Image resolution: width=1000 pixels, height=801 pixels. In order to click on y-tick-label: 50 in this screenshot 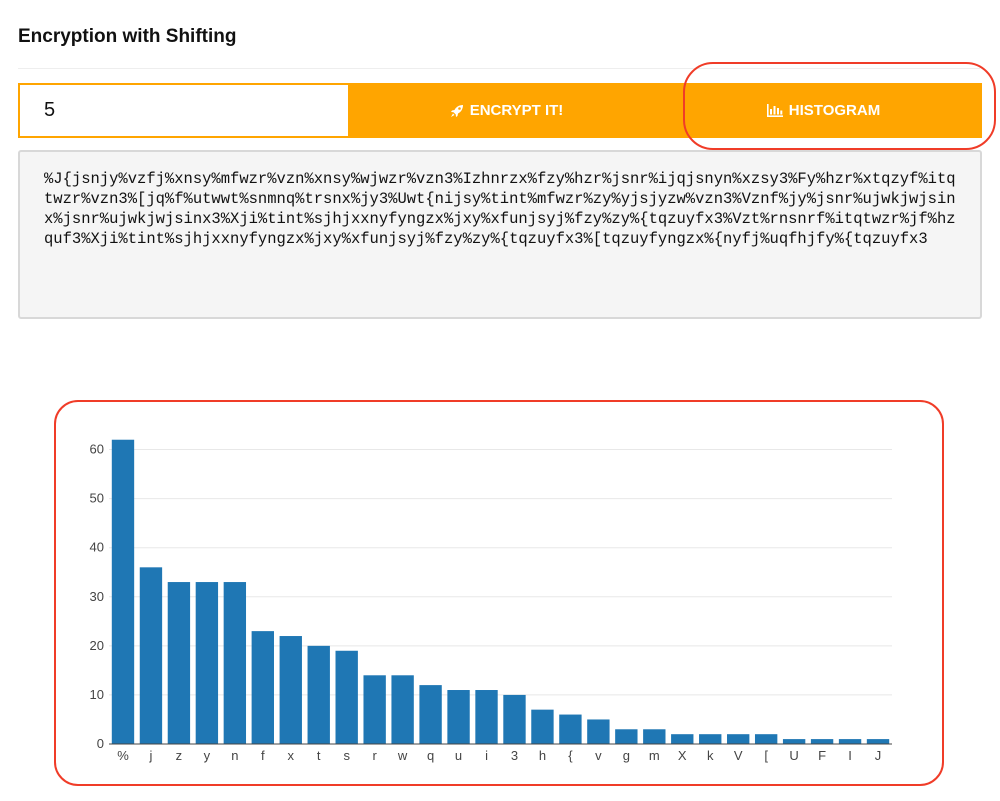, I will do `click(97, 498)`.